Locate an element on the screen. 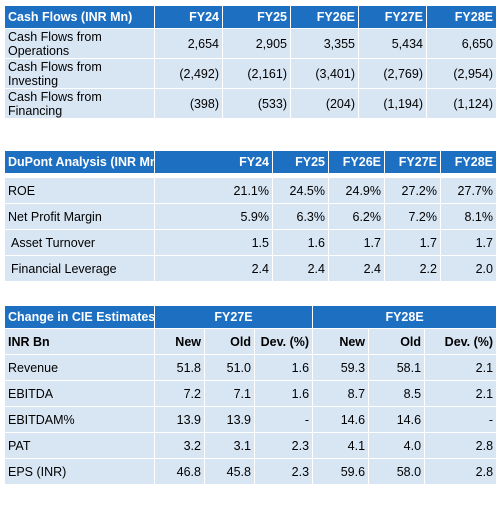 The width and height of the screenshot is (500, 505). cell-value: 3.1 is located at coordinates (229, 445).